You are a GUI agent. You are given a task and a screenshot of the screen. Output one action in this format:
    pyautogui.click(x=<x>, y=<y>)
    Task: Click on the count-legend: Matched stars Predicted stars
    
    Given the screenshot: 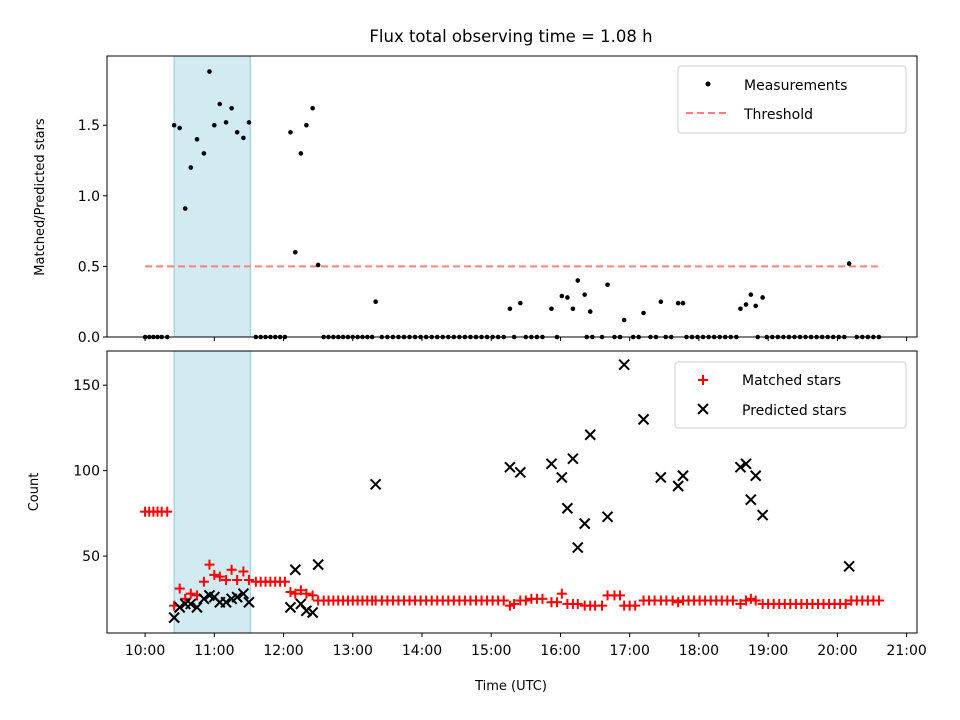 What is the action you would take?
    pyautogui.click(x=790, y=395)
    